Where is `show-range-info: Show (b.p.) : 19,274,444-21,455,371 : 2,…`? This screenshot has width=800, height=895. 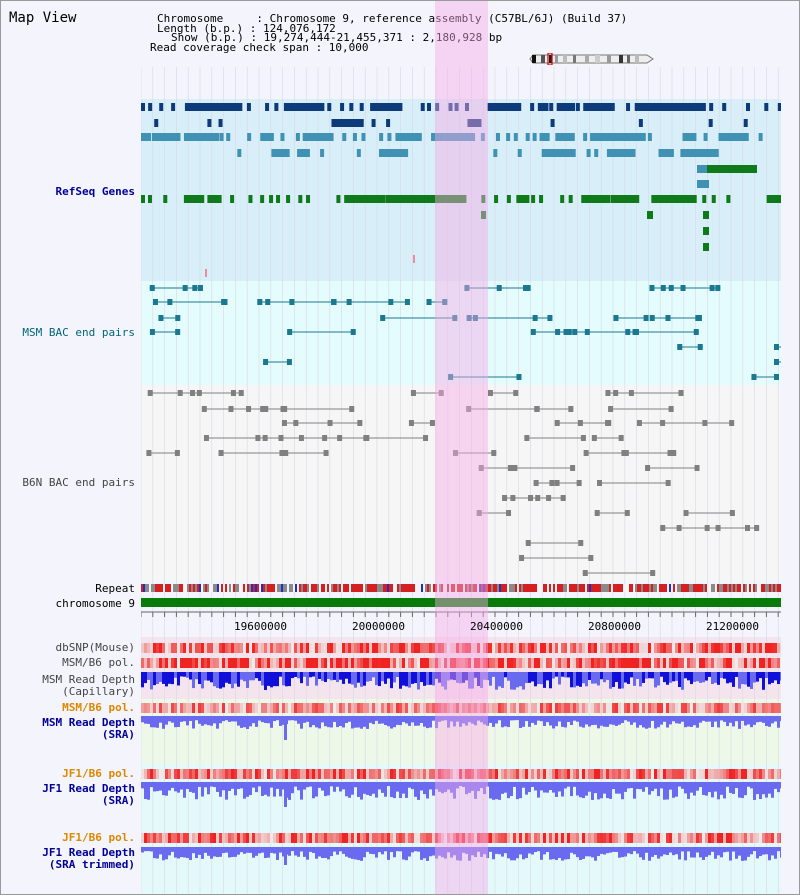 show-range-info: Show (b.p.) : 19,274,444-21,455,371 : 2,… is located at coordinates (337, 37).